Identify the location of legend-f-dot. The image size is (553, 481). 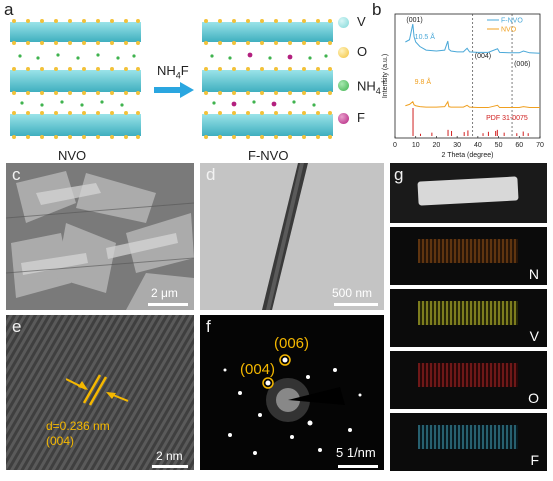
(343, 118).